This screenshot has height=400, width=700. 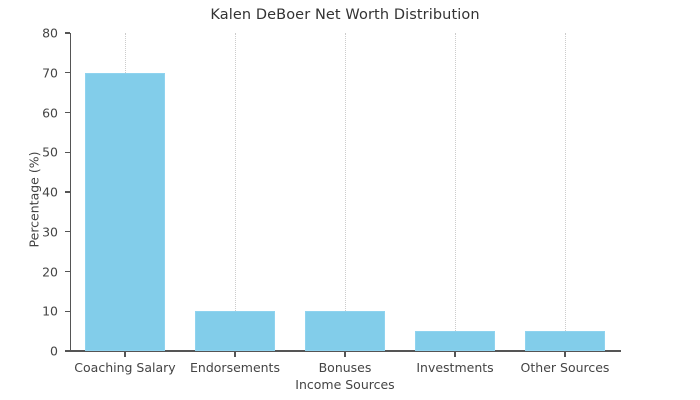 What do you see at coordinates (565, 367) in the screenshot?
I see `x-tick-label: Other Sources` at bounding box center [565, 367].